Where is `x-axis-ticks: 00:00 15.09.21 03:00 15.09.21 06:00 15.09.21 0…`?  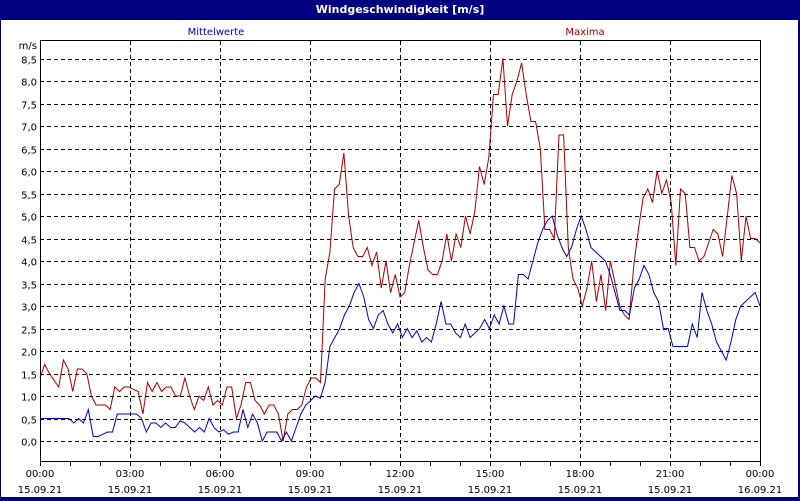 x-axis-ticks: 00:00 15.09.21 03:00 15.09.21 06:00 15.09.21 0… is located at coordinates (400, 478).